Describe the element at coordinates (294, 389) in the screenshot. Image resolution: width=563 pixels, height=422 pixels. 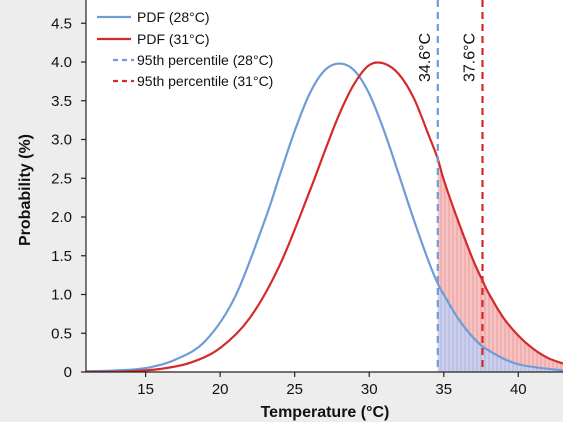
I see `x-tick-label: 25` at that location.